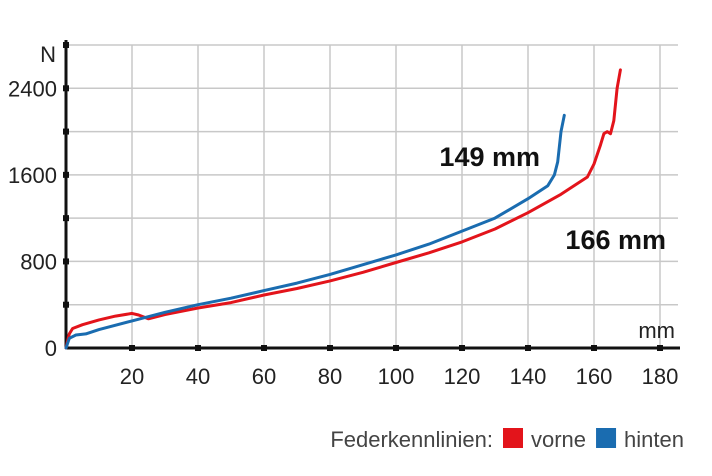  What do you see at coordinates (411, 439) in the screenshot?
I see `legend-title: Federkennlinien:` at bounding box center [411, 439].